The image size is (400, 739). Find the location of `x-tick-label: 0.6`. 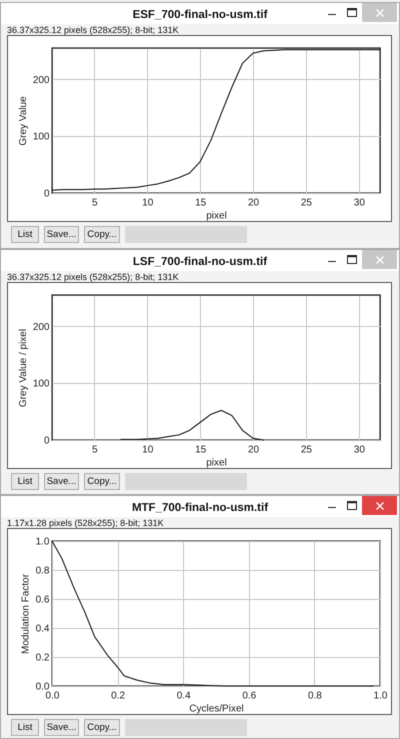

x-tick-label: 0.6 is located at coordinates (249, 696).